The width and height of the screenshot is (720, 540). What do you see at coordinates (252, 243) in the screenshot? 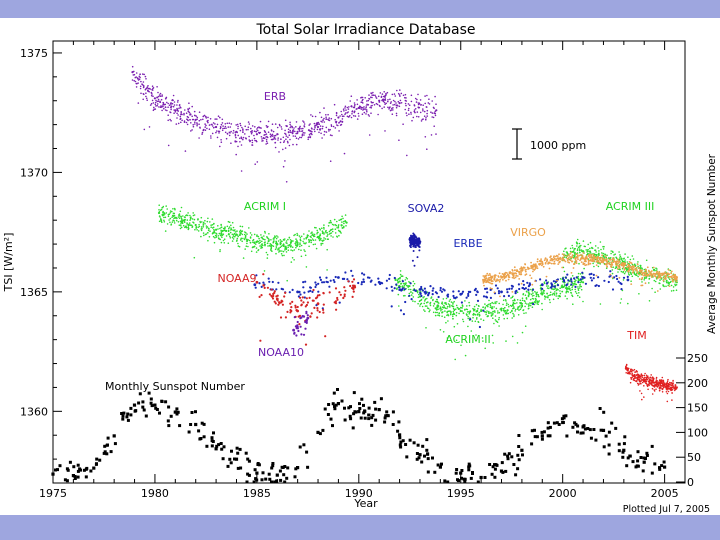
I see `series-acrim-i` at bounding box center [252, 243].